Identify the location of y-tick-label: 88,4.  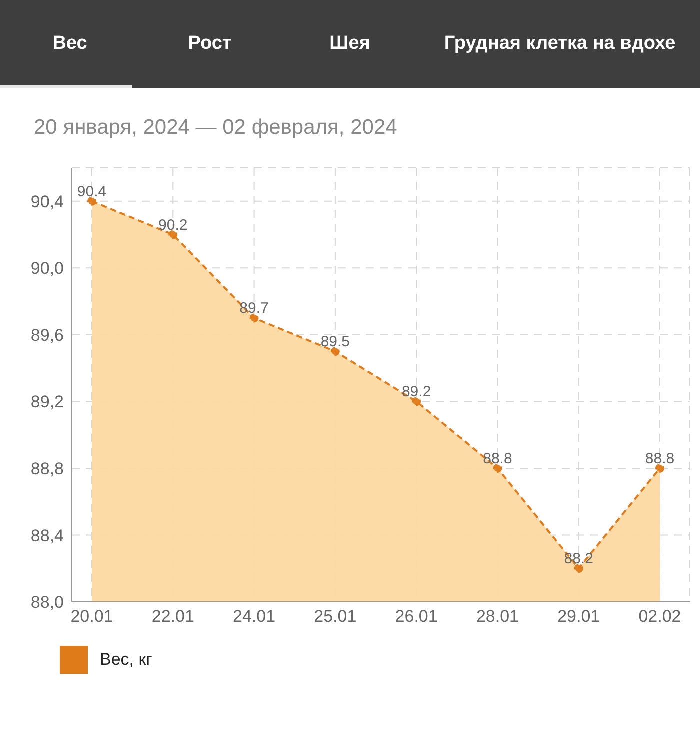
(47, 536).